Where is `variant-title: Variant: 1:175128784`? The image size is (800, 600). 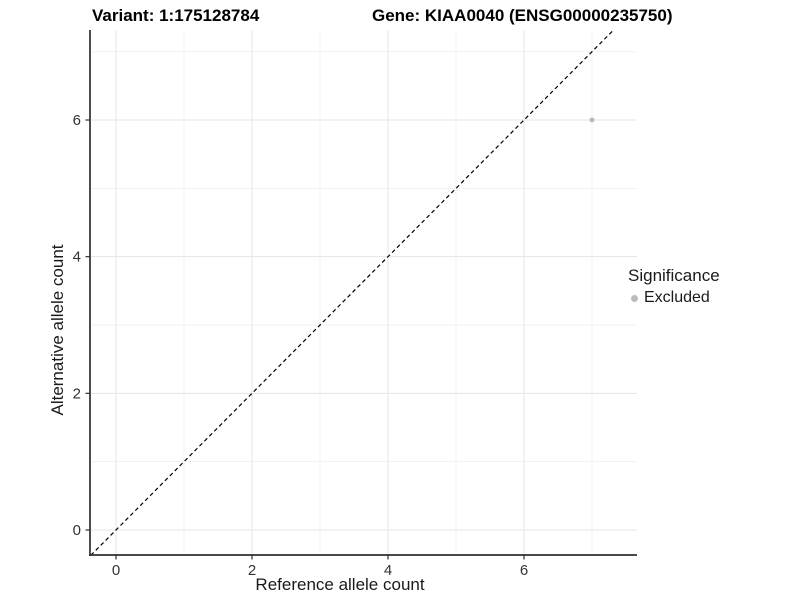
variant-title: Variant: 1:175128784 is located at coordinates (176, 15).